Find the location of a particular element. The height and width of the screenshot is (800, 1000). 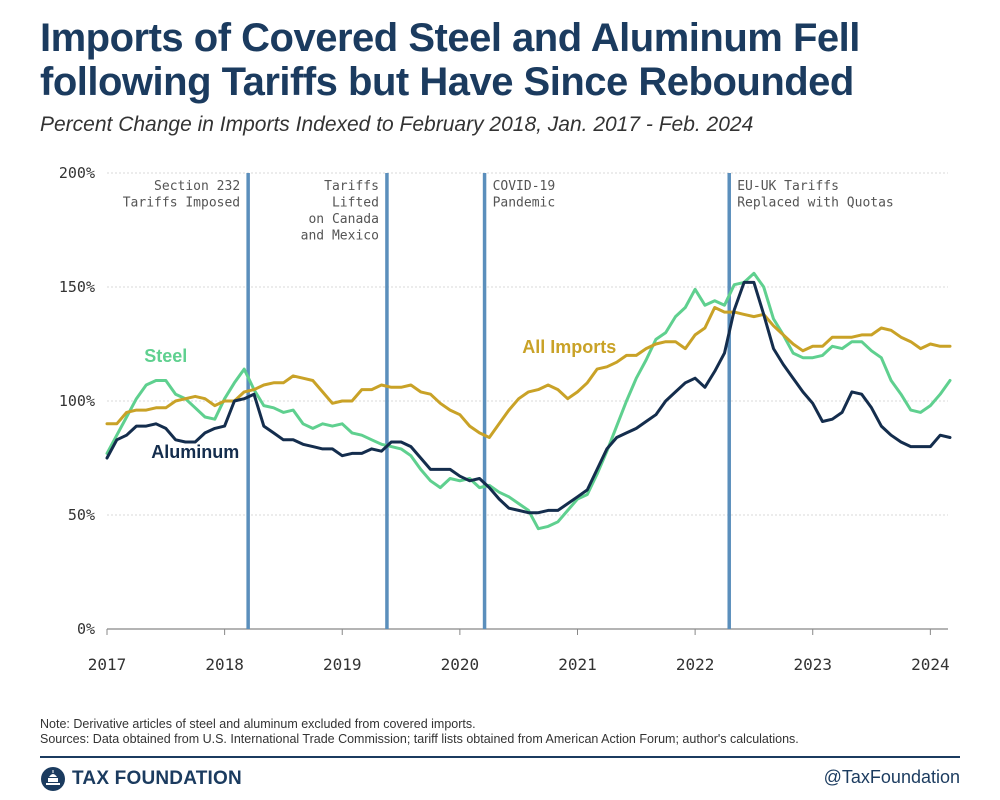

x-tick-label: 2017 is located at coordinates (107, 664).